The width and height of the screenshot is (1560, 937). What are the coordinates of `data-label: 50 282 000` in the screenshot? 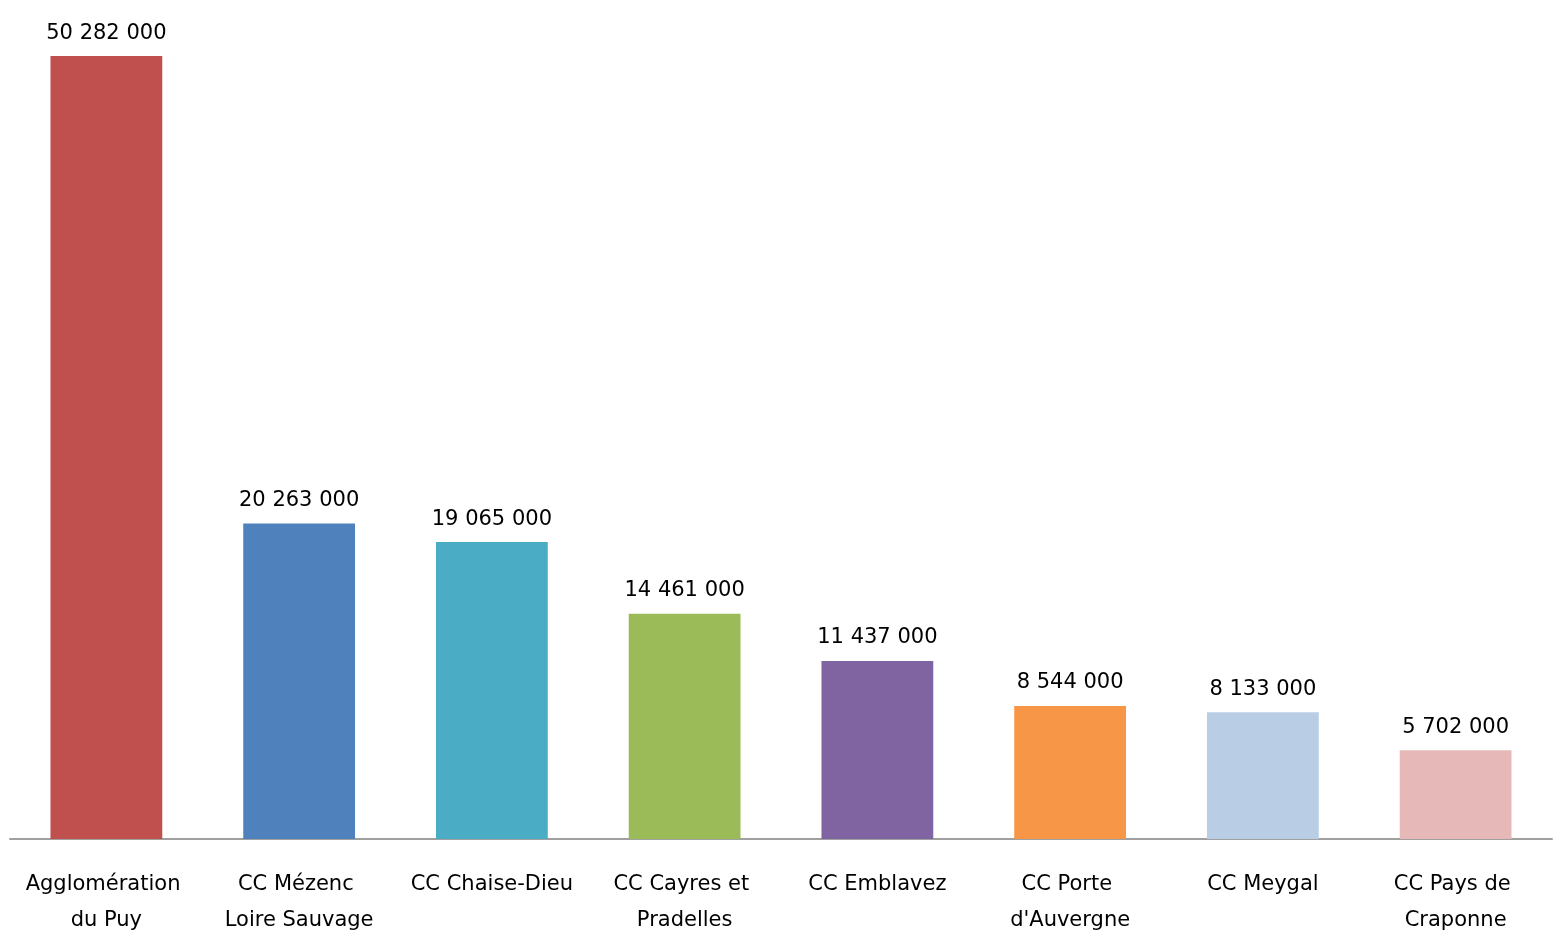 It's located at (106, 31).